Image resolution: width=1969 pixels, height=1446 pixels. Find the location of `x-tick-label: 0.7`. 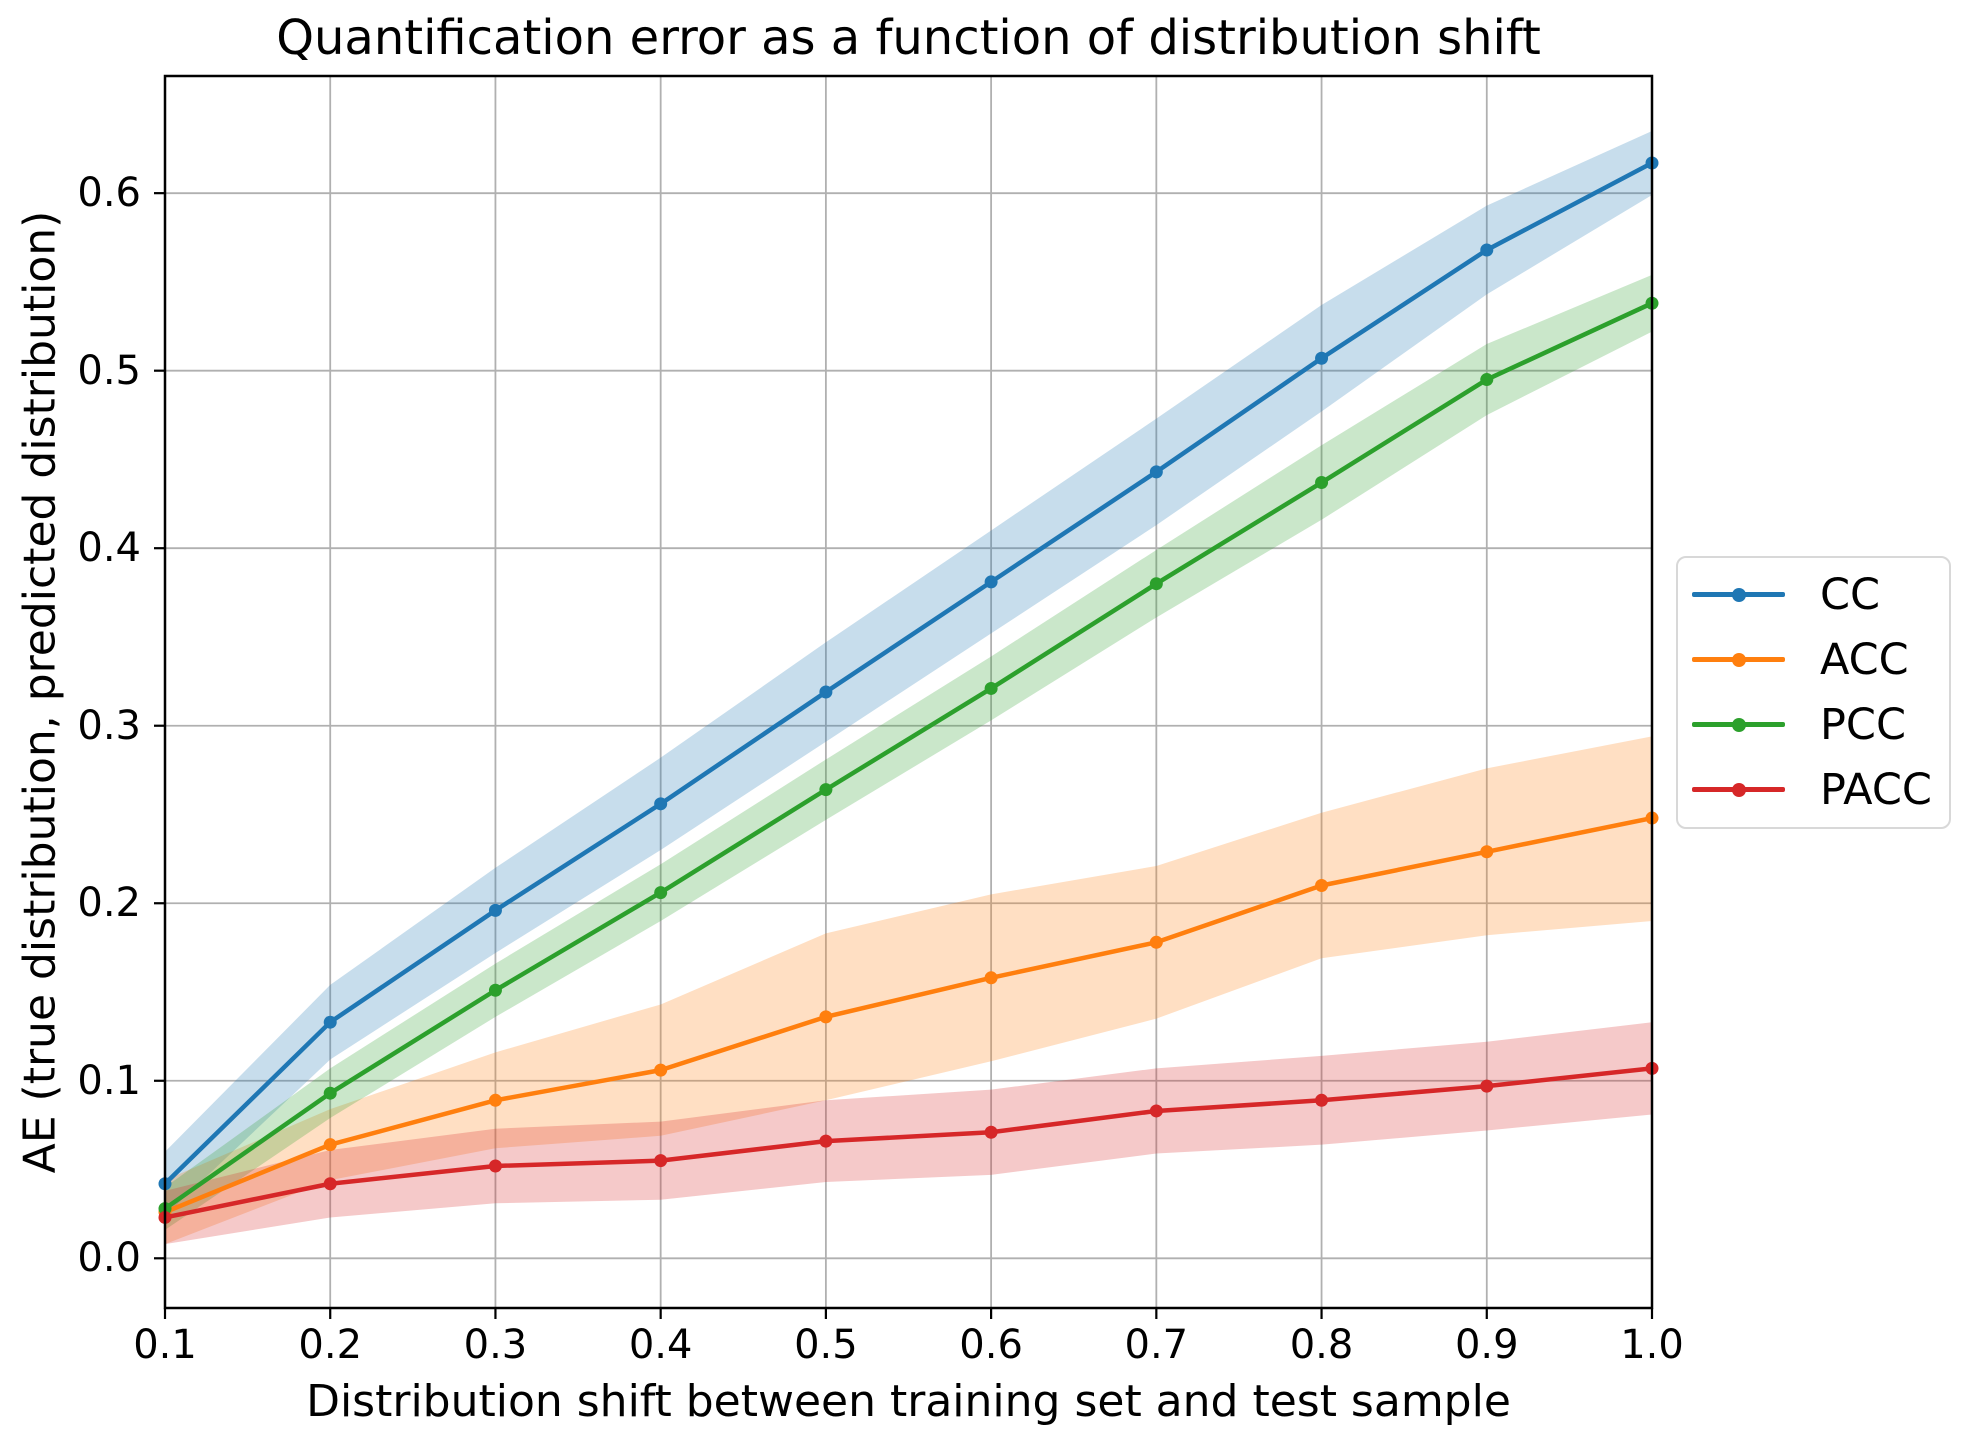

x-tick-label: 0.7 is located at coordinates (1156, 1345).